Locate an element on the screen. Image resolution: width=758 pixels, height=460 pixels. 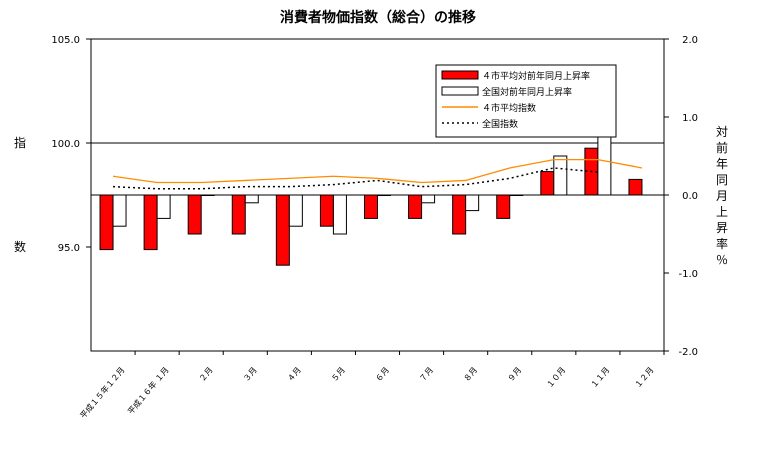
x-axis-tick-label: 平成１６年 １月 is located at coordinates (147, 390).